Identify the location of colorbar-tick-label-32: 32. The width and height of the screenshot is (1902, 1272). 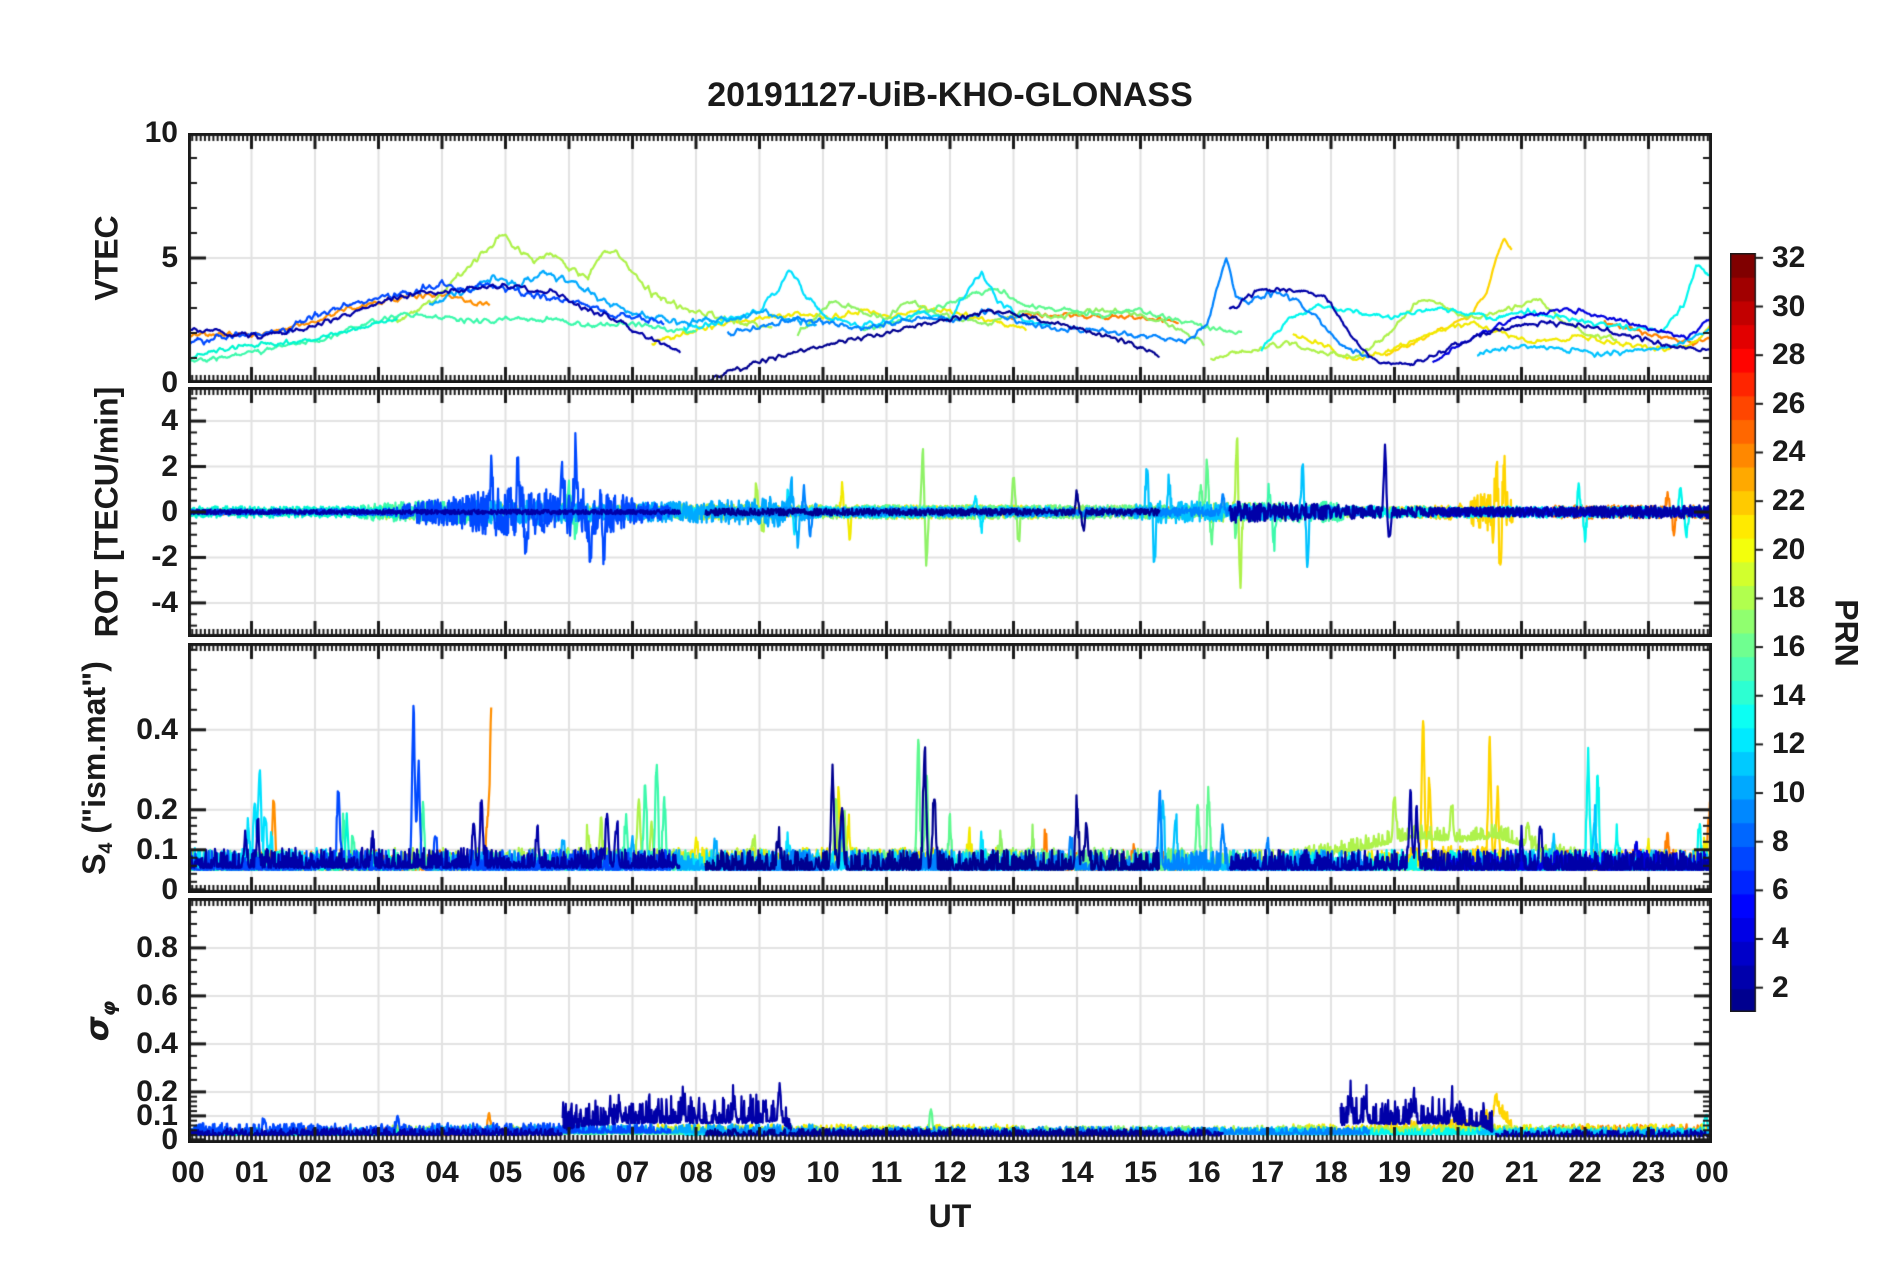
(1789, 257).